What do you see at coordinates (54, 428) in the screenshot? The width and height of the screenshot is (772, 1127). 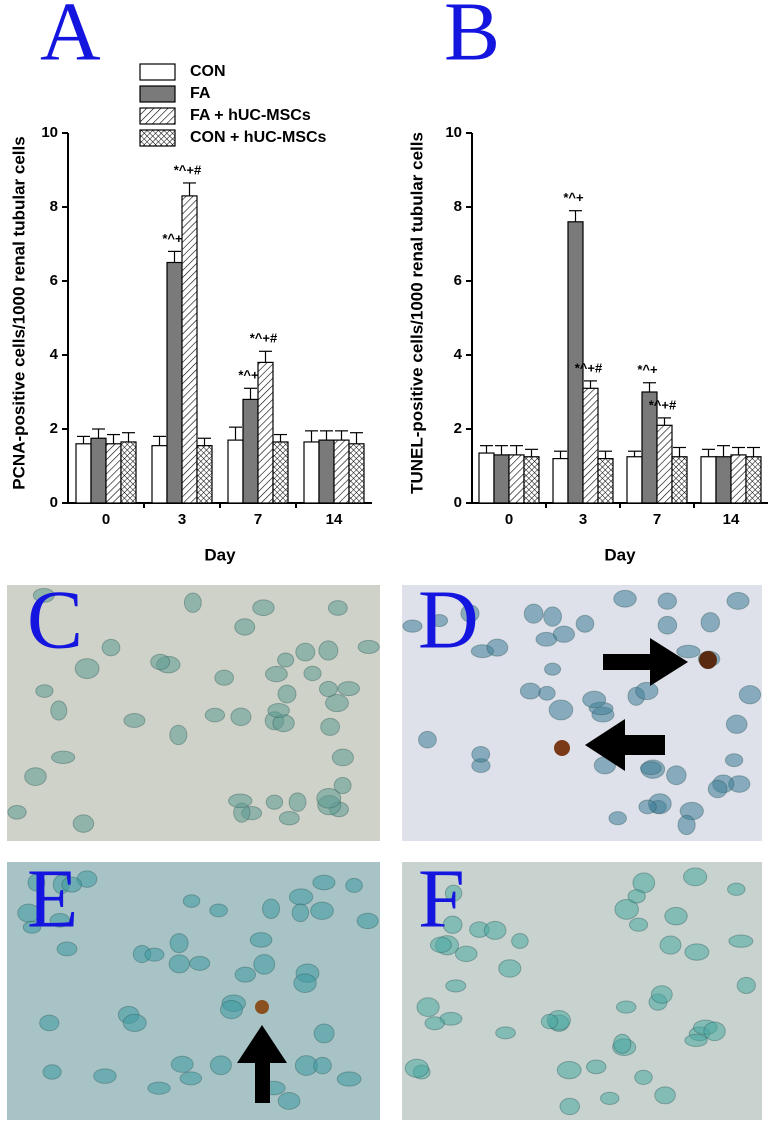 I see `y-tick-label: 2` at bounding box center [54, 428].